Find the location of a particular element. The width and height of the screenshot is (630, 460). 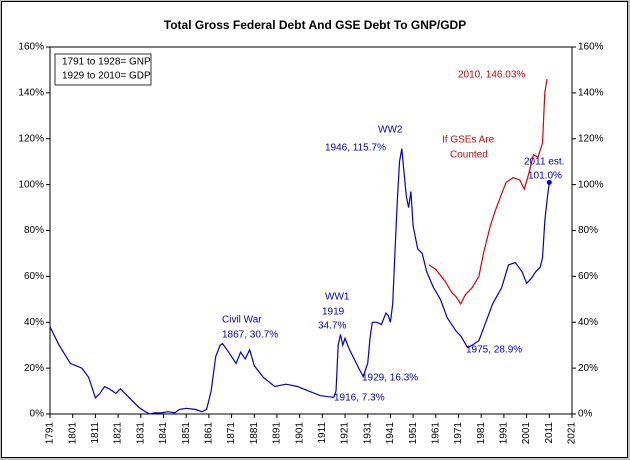

y2-tick-label: 120% is located at coordinates (591, 138).